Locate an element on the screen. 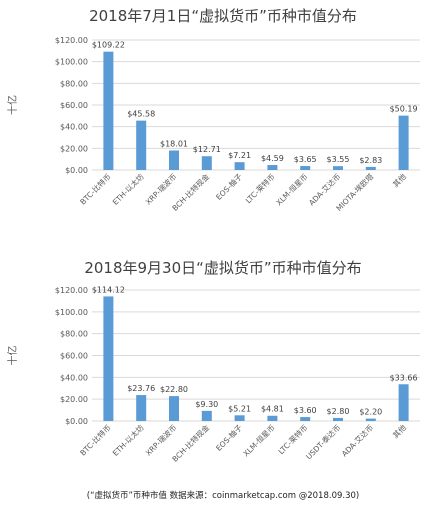  x-tick-label: USDT-泰达币 is located at coordinates (322, 441).